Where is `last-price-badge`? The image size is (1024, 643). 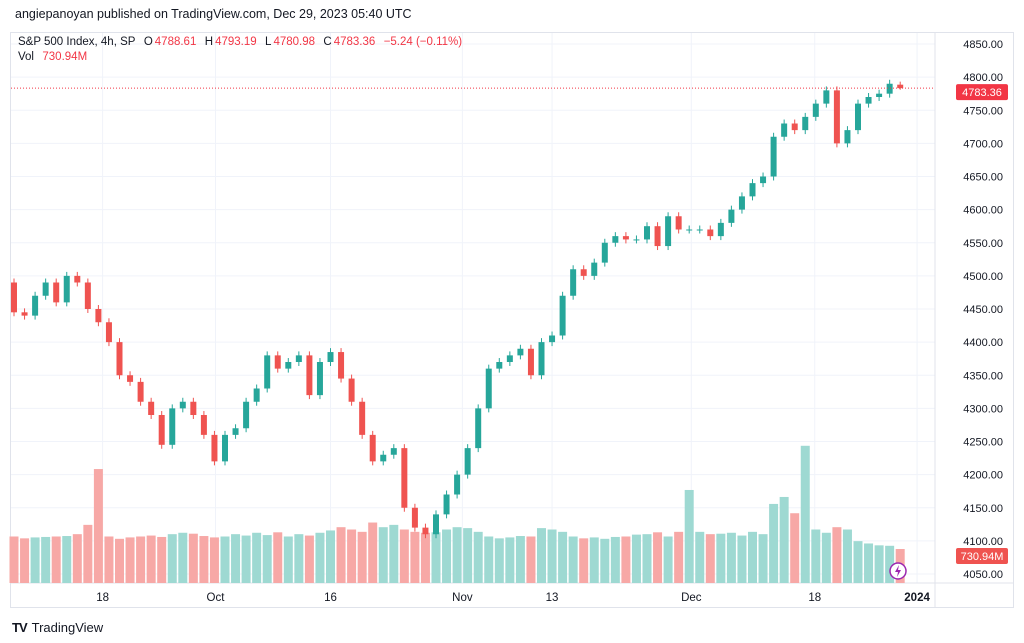
last-price-badge is located at coordinates (982, 92).